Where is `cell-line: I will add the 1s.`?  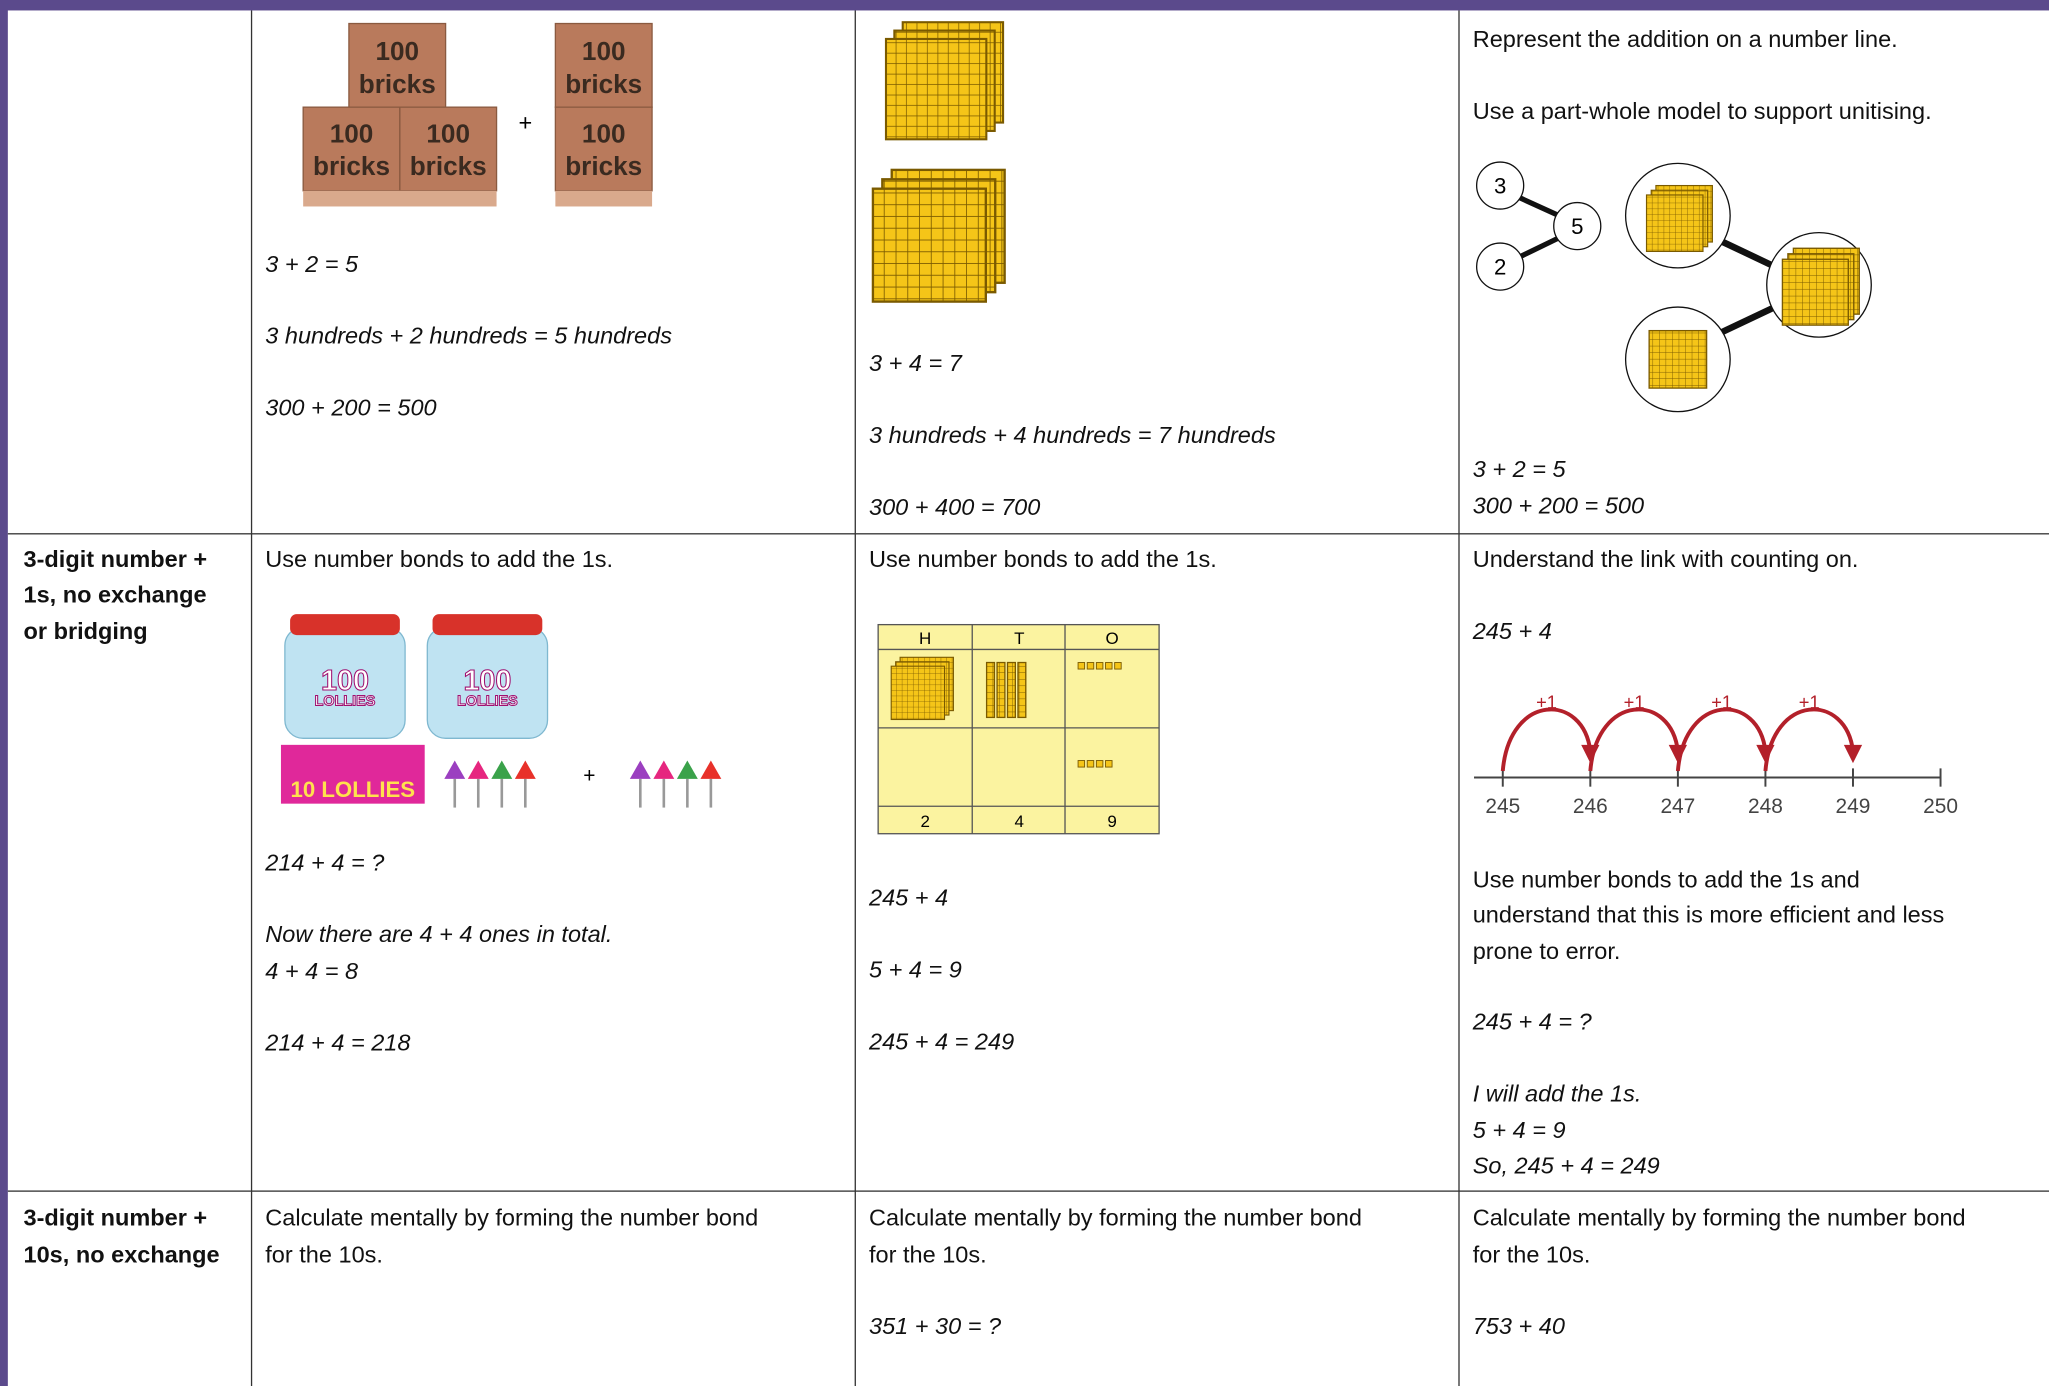
cell-line: I will add the 1s. is located at coordinates (1557, 1093).